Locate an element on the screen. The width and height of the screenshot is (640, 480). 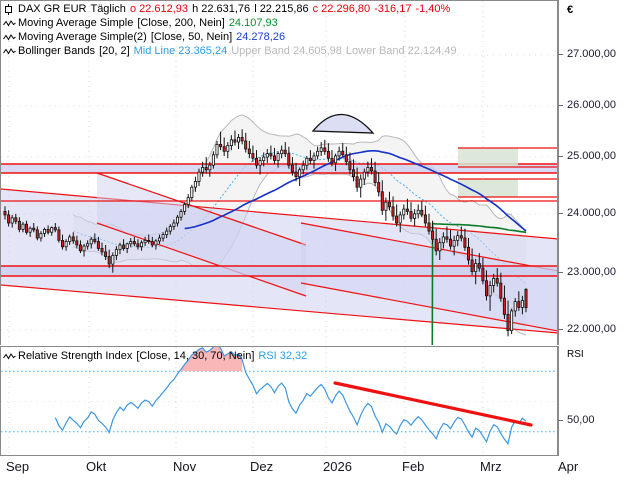
price-axis-label: 27.000,00 is located at coordinates (591, 54).